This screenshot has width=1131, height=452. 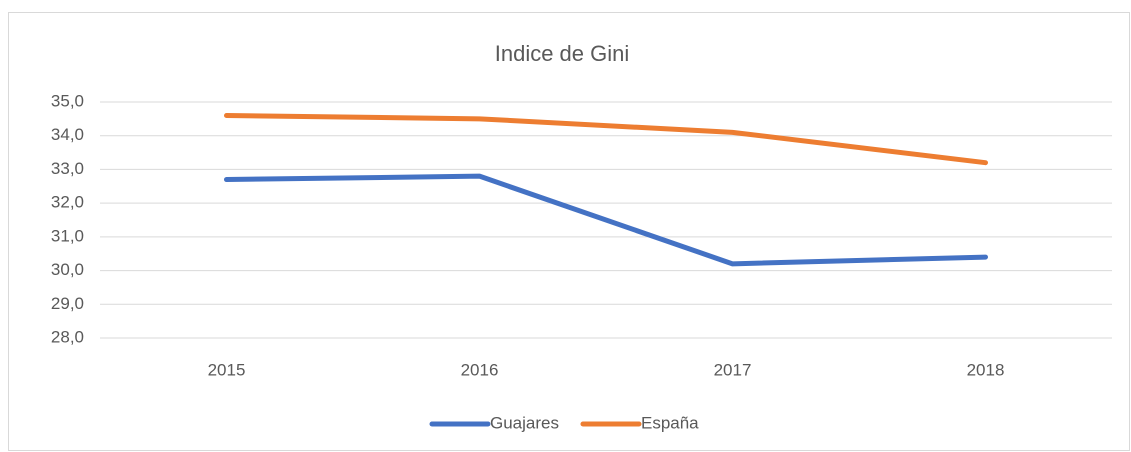 What do you see at coordinates (480, 369) in the screenshot?
I see `x-tick-label: 2016` at bounding box center [480, 369].